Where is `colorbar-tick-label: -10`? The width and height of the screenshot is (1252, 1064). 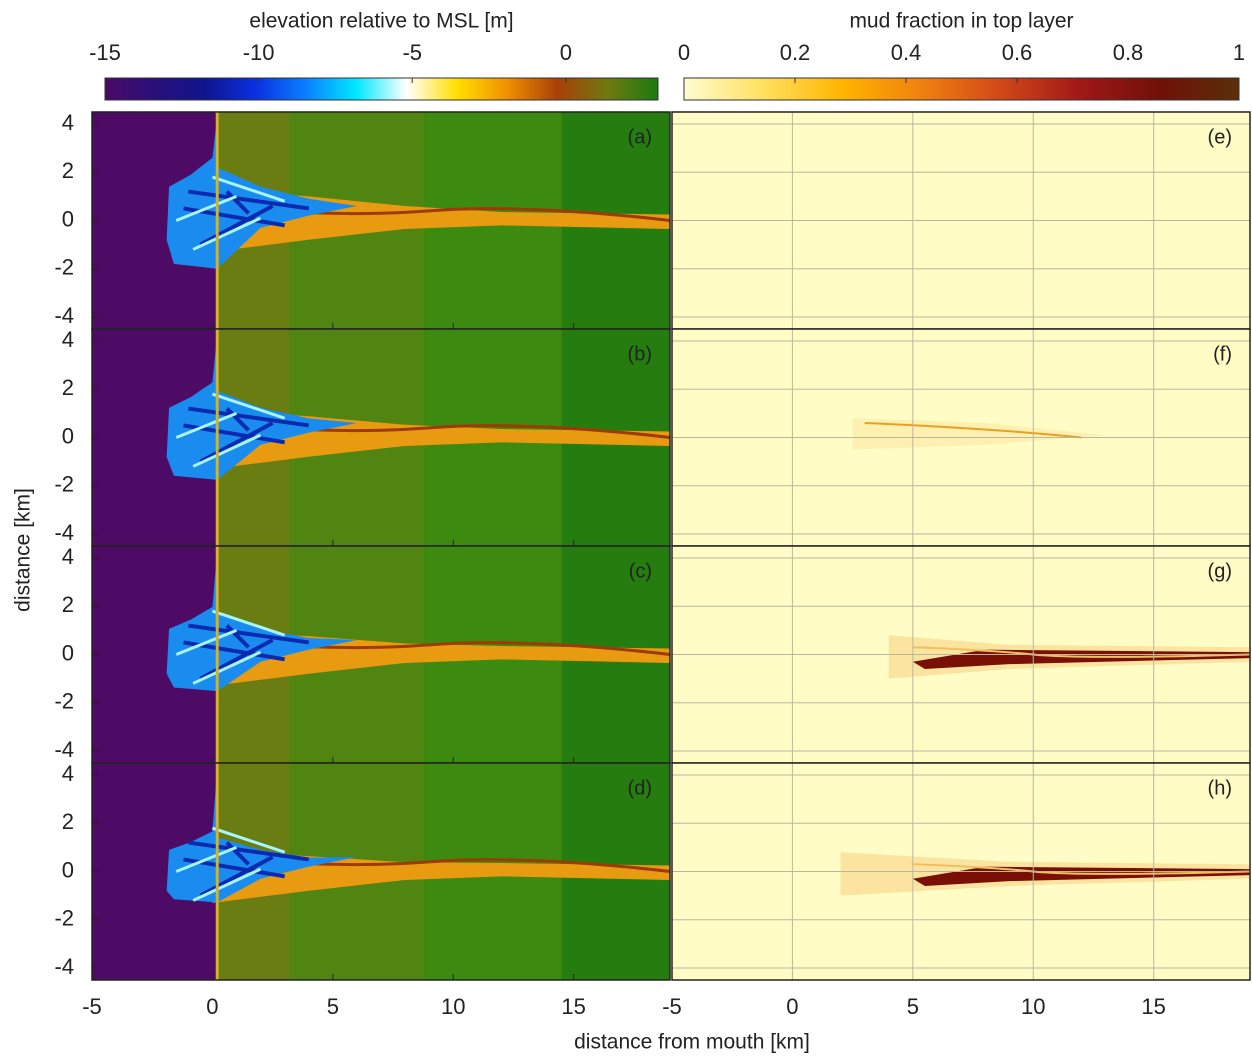
colorbar-tick-label: -10 is located at coordinates (259, 52).